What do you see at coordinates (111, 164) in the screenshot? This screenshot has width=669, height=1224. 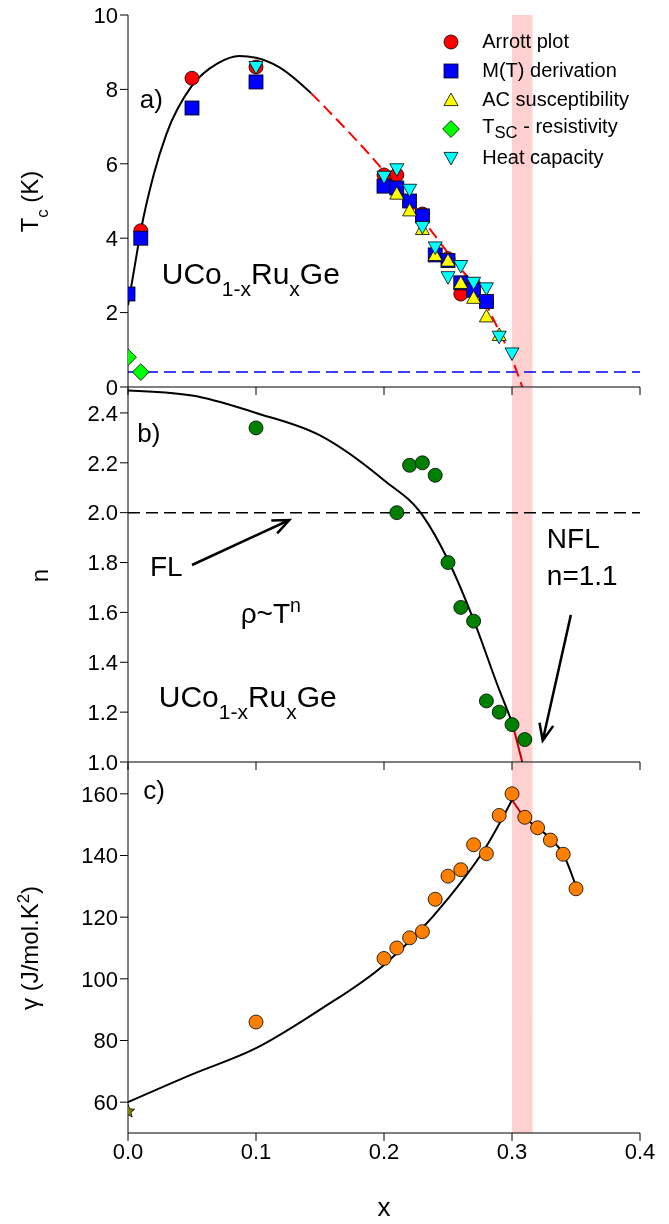 I see `y-tick-label: 6` at bounding box center [111, 164].